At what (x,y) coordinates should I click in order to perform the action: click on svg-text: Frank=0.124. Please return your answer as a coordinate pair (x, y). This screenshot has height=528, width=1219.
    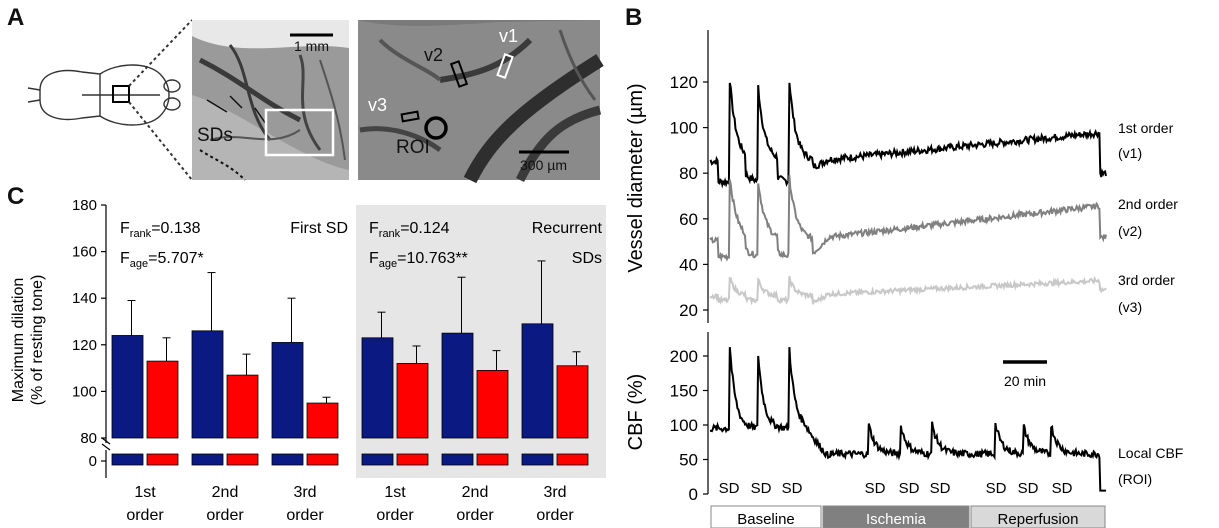
    Looking at the image, I should click on (409, 230).